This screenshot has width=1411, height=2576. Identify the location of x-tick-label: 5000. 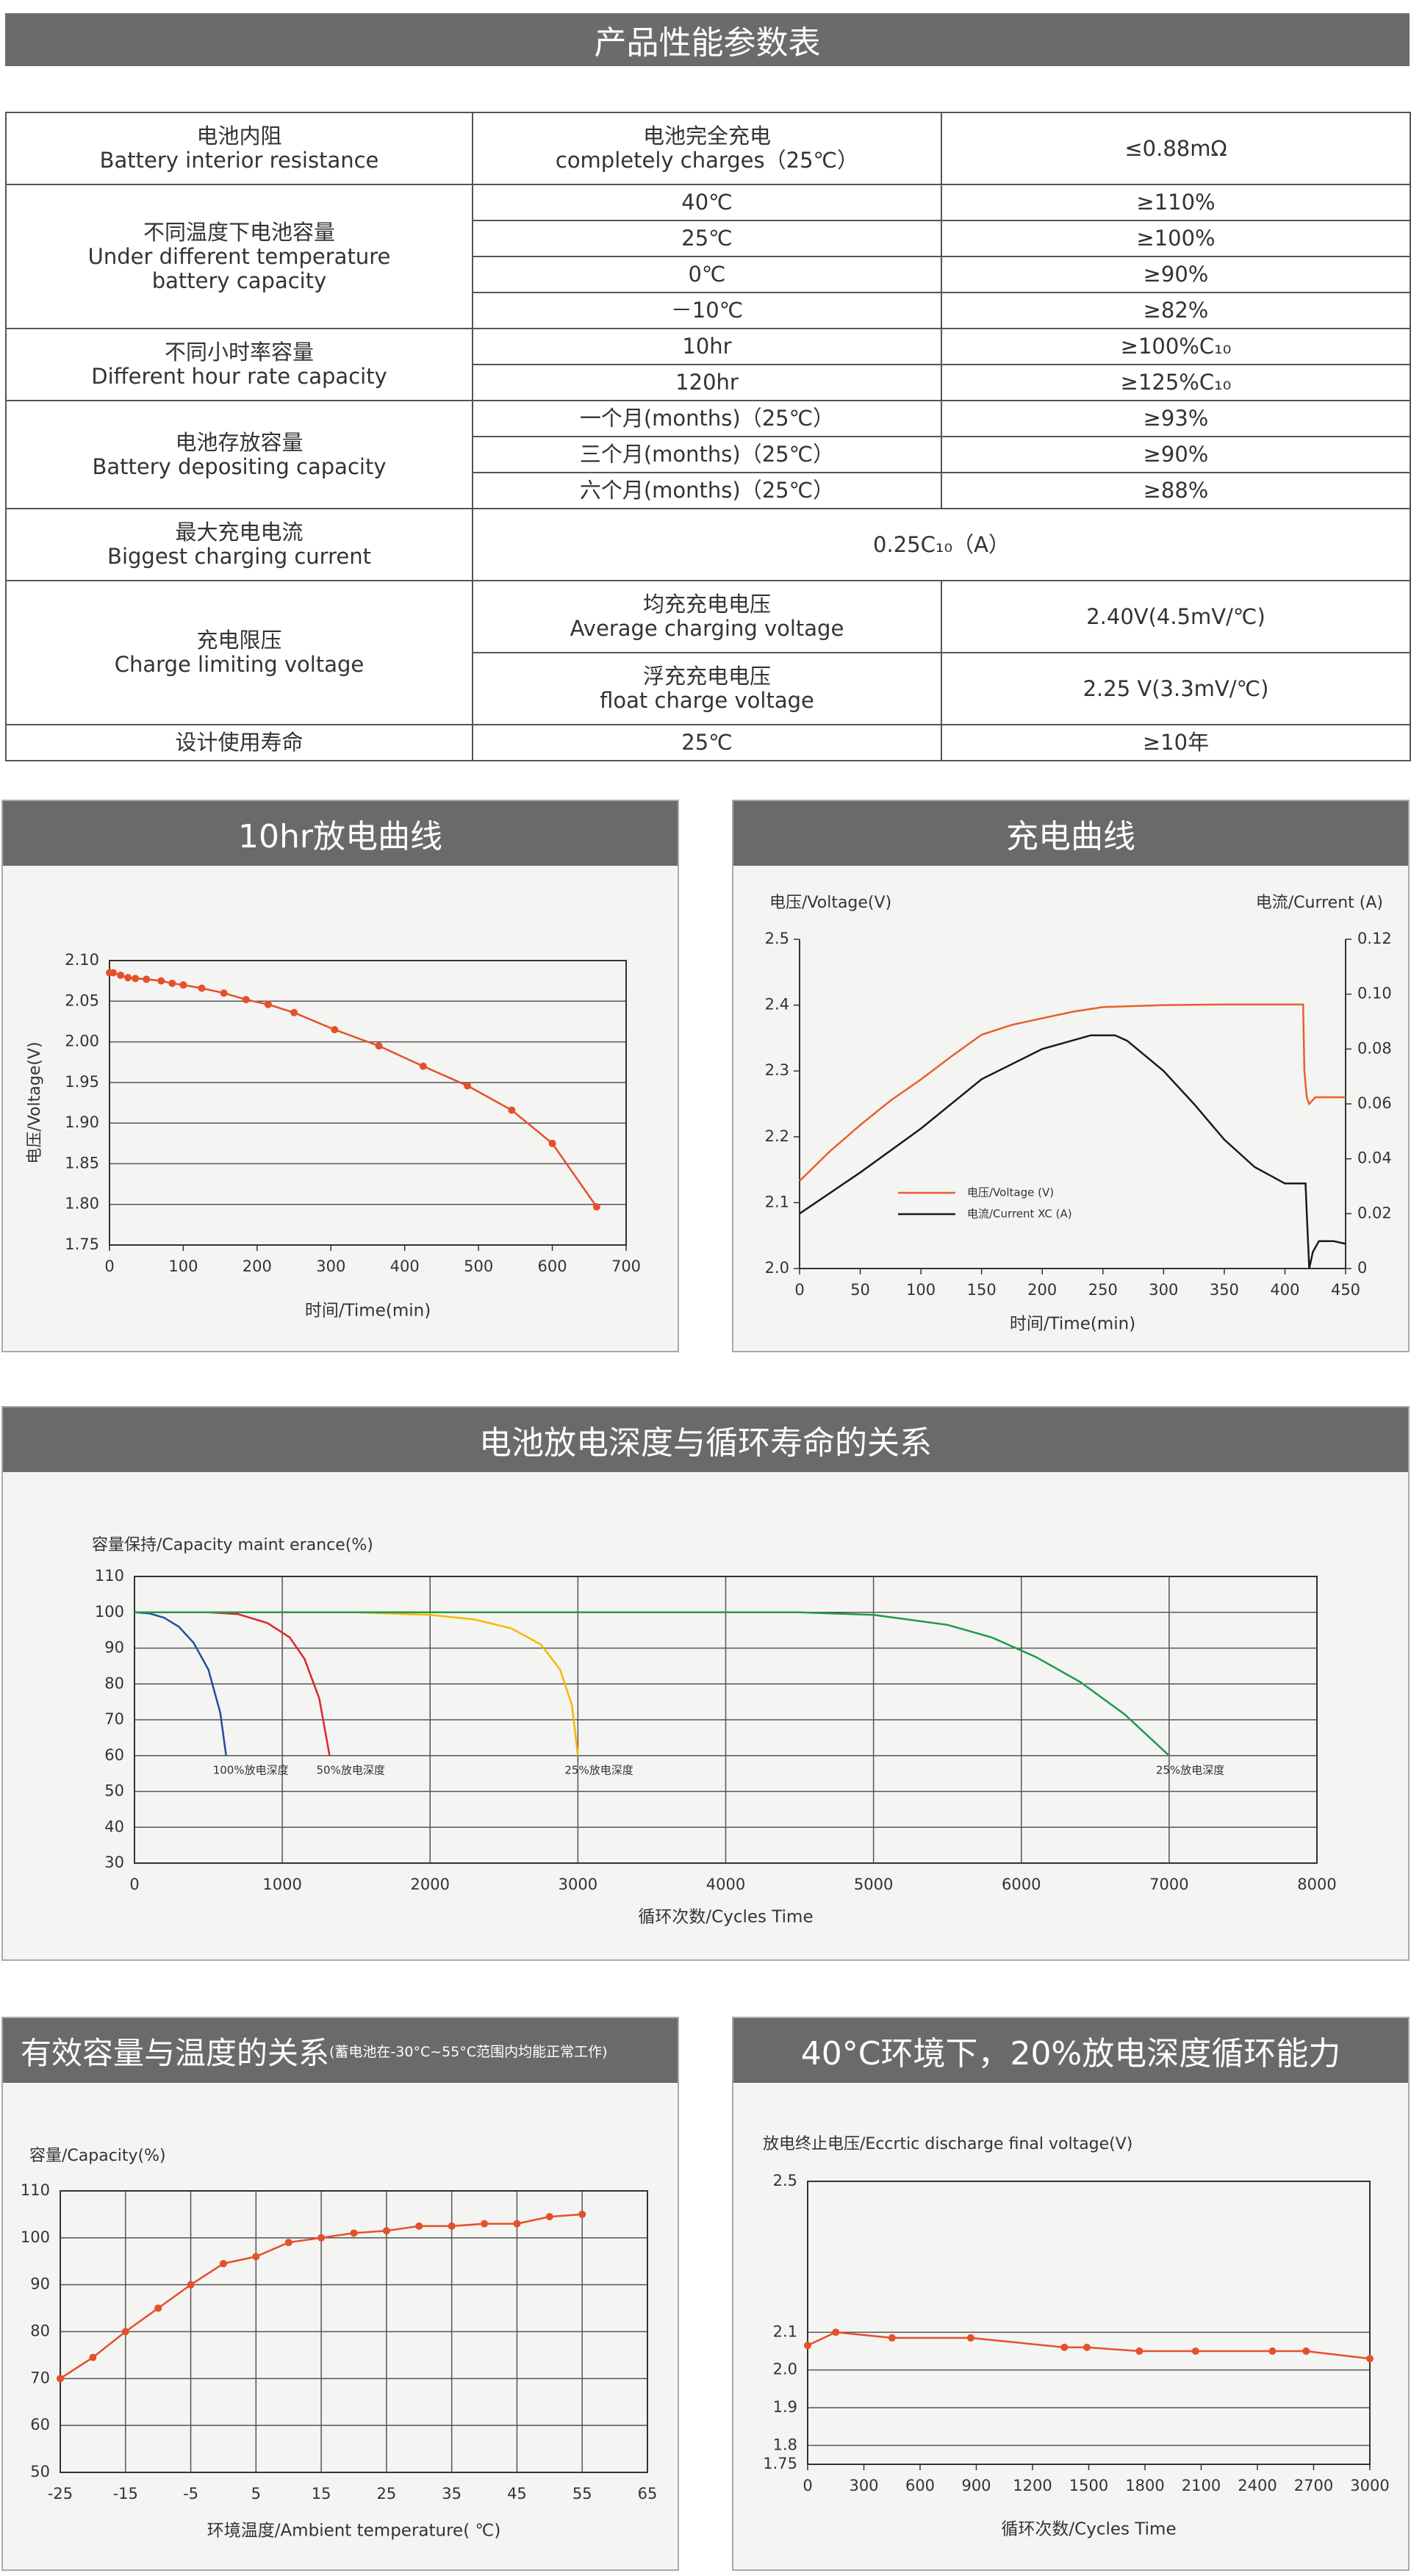
(874, 1884).